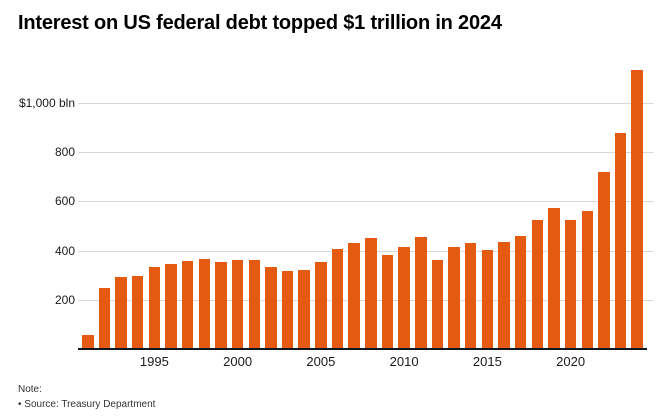 Image resolution: width=660 pixels, height=418 pixels. Describe the element at coordinates (404, 361) in the screenshot. I see `x-axis-label-2010: 2010` at that location.